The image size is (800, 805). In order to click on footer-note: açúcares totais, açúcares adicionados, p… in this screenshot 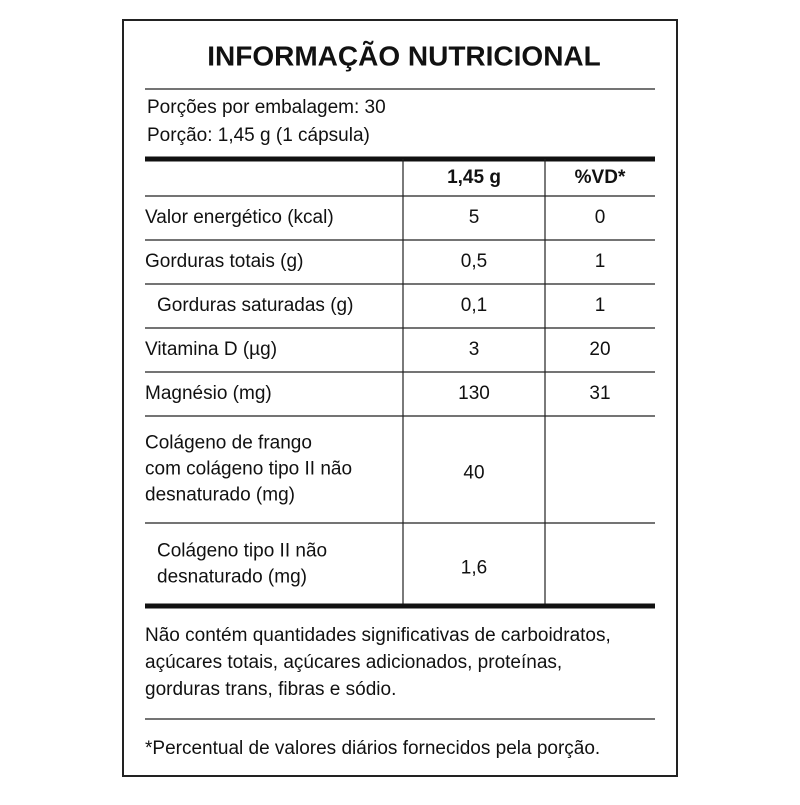, I will do `click(353, 662)`.